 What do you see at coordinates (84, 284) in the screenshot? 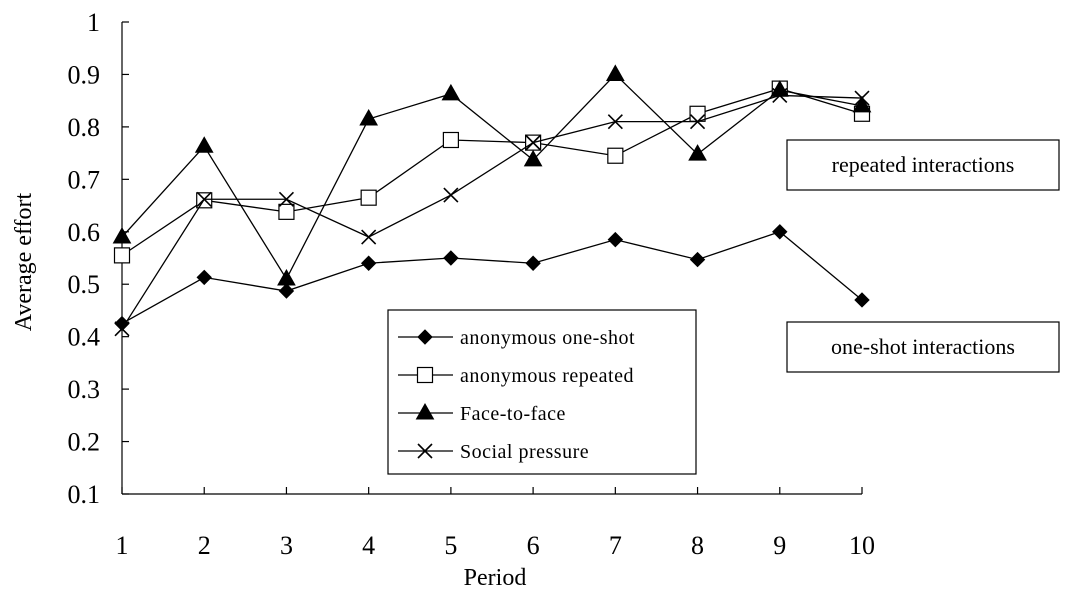
I see `y-tick-label: 0.5` at bounding box center [84, 284].